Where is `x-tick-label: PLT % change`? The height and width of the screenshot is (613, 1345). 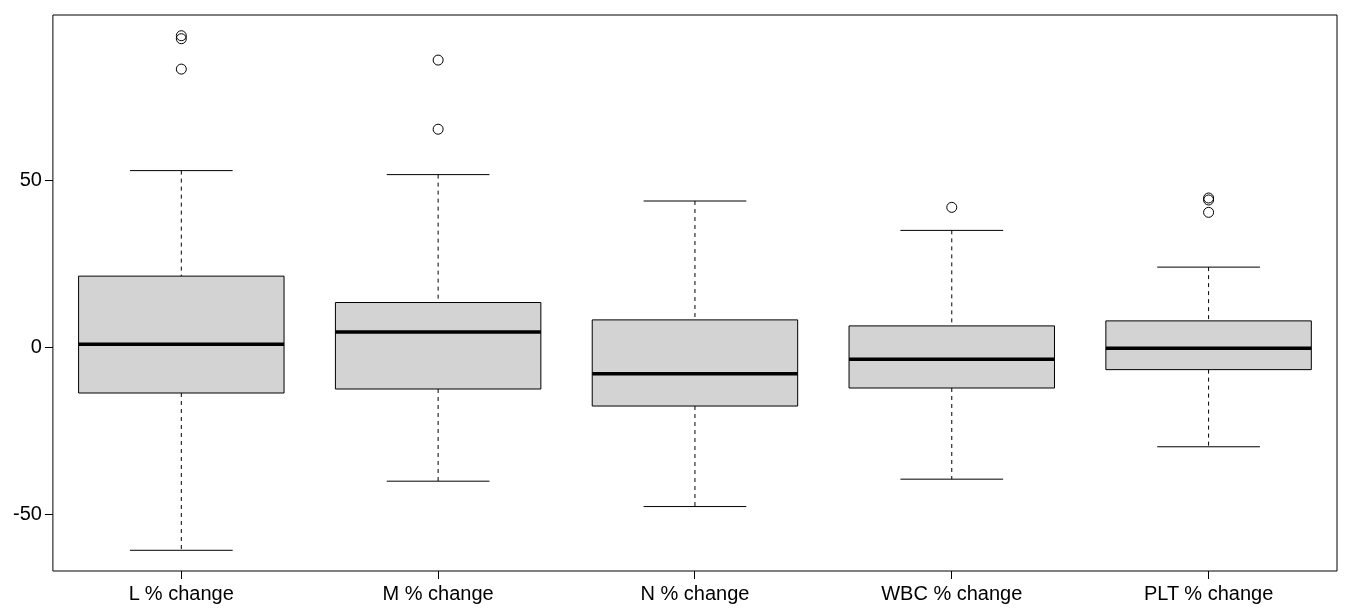 x-tick-label: PLT % change is located at coordinates (1208, 592).